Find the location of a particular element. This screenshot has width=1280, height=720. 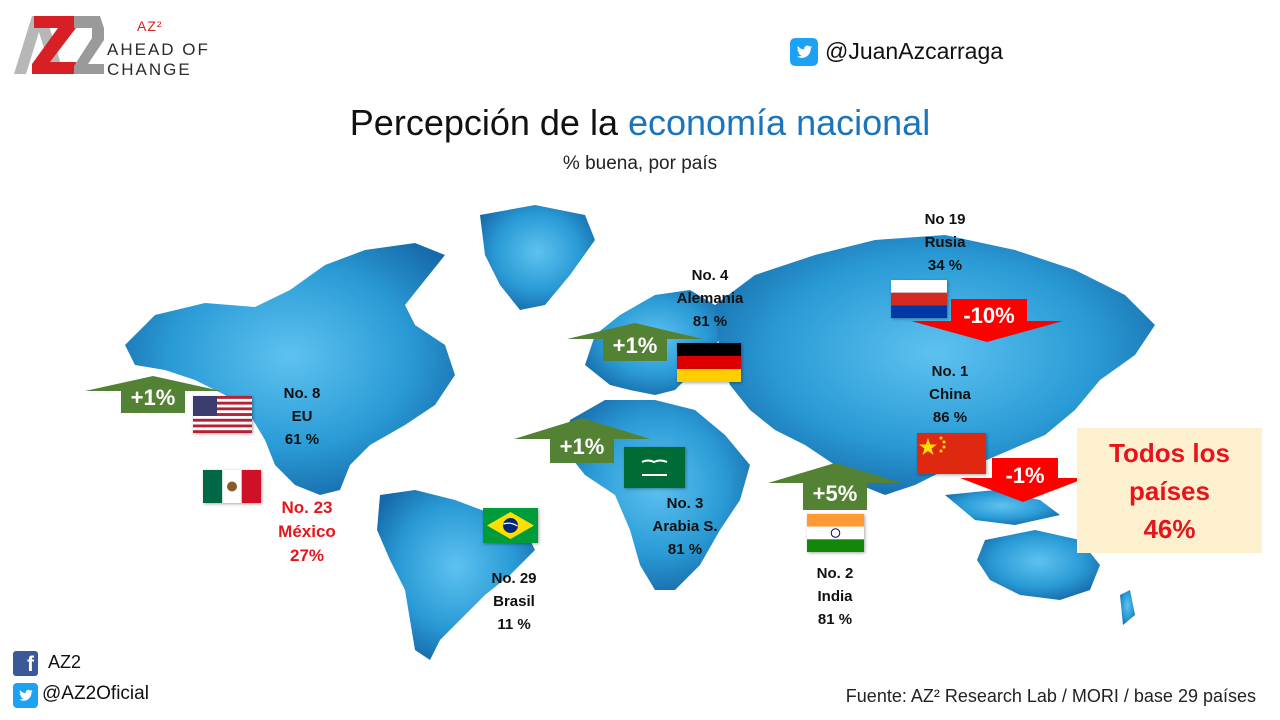

china-flag is located at coordinates (951, 453).